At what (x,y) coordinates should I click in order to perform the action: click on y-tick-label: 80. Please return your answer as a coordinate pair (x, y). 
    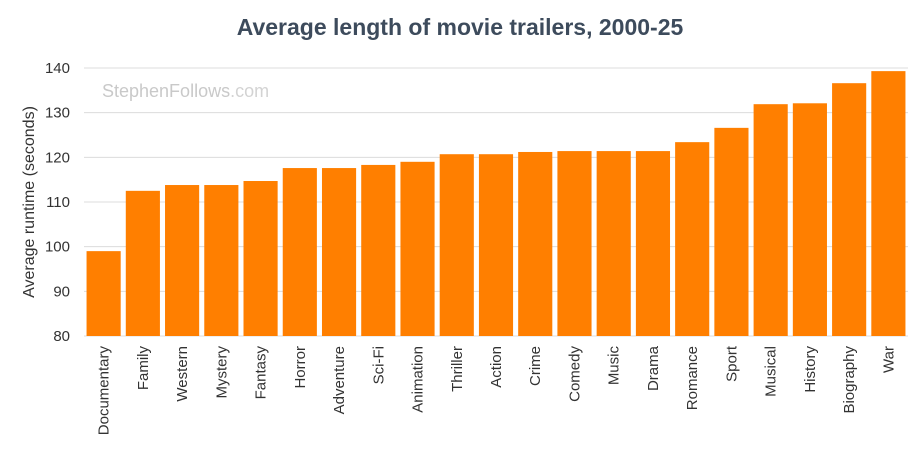
    Looking at the image, I should click on (61, 336).